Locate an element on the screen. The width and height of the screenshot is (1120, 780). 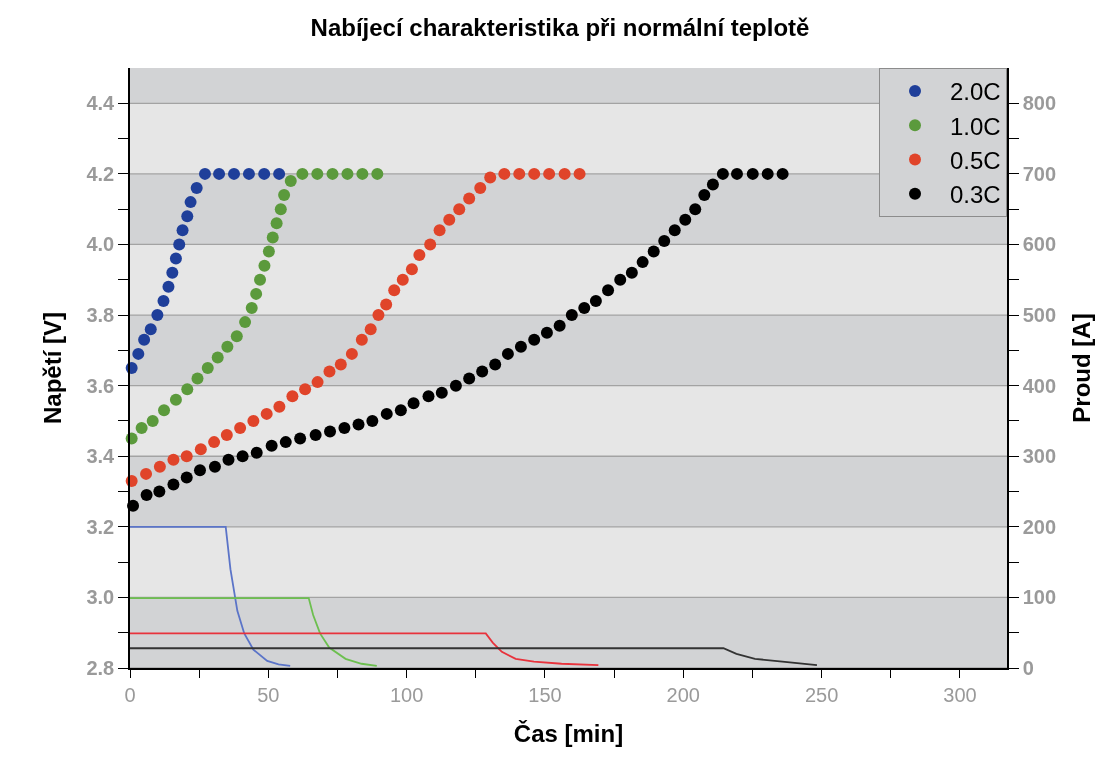
y2-tick-label: 100 is located at coordinates (1039, 597).